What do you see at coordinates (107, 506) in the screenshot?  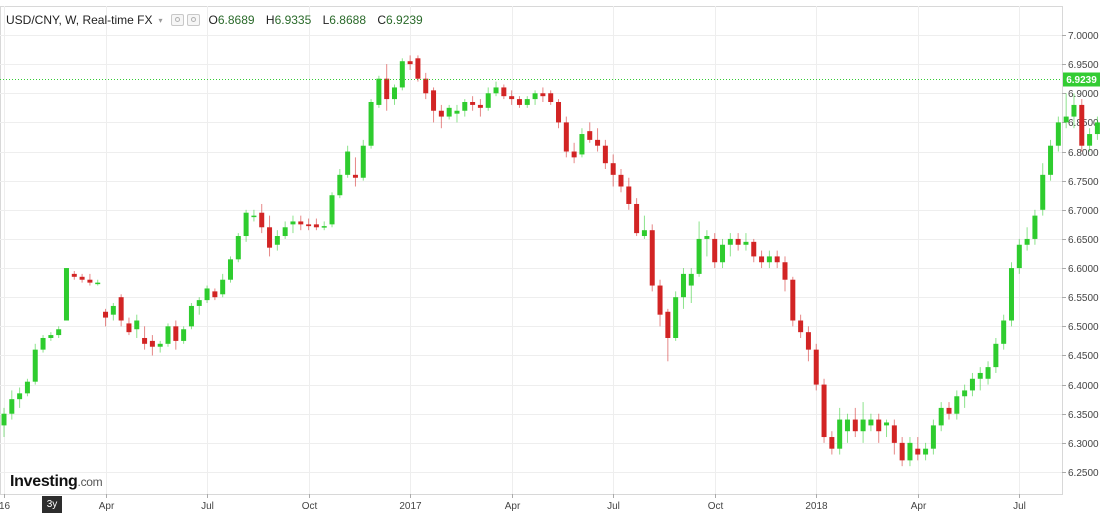 I see `x-tick-label: Apr` at bounding box center [107, 506].